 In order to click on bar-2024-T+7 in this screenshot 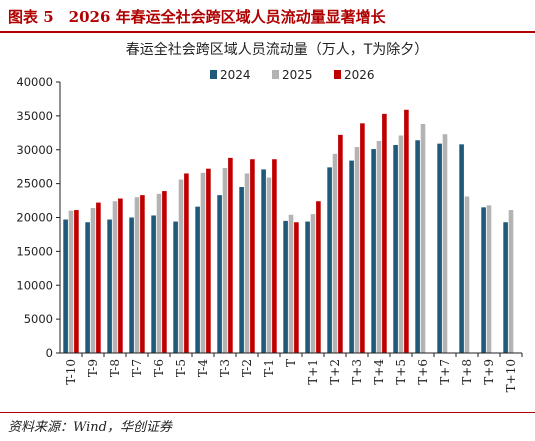, I will do `click(439, 248)`.